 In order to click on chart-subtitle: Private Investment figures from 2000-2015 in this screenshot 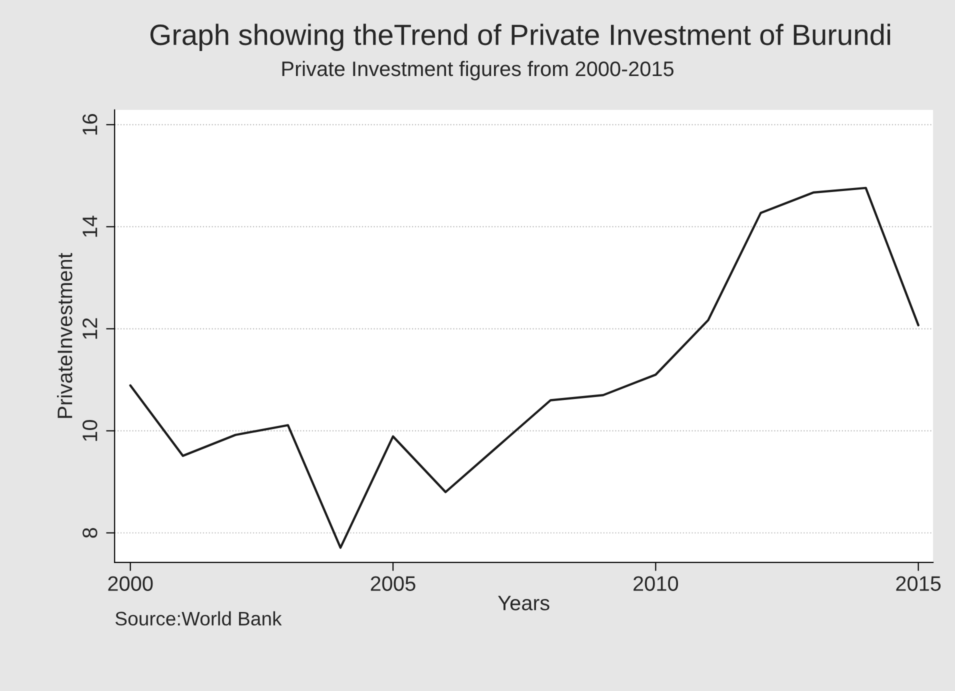, I will do `click(478, 70)`.